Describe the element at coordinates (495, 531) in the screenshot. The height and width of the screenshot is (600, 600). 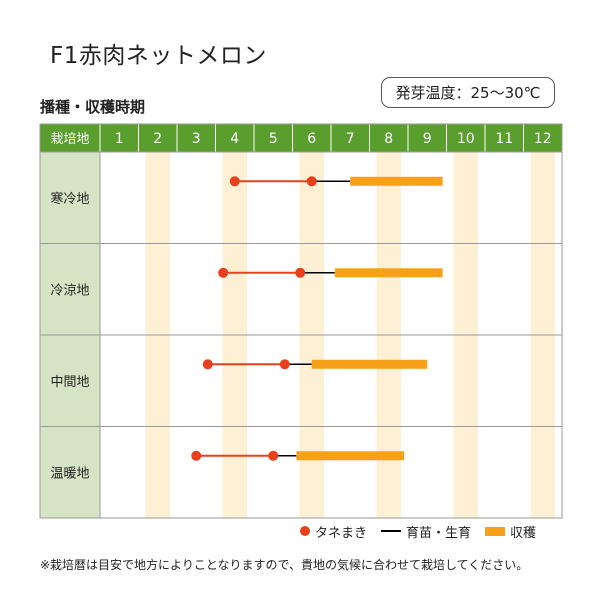
I see `harvest-bar-icon` at that location.